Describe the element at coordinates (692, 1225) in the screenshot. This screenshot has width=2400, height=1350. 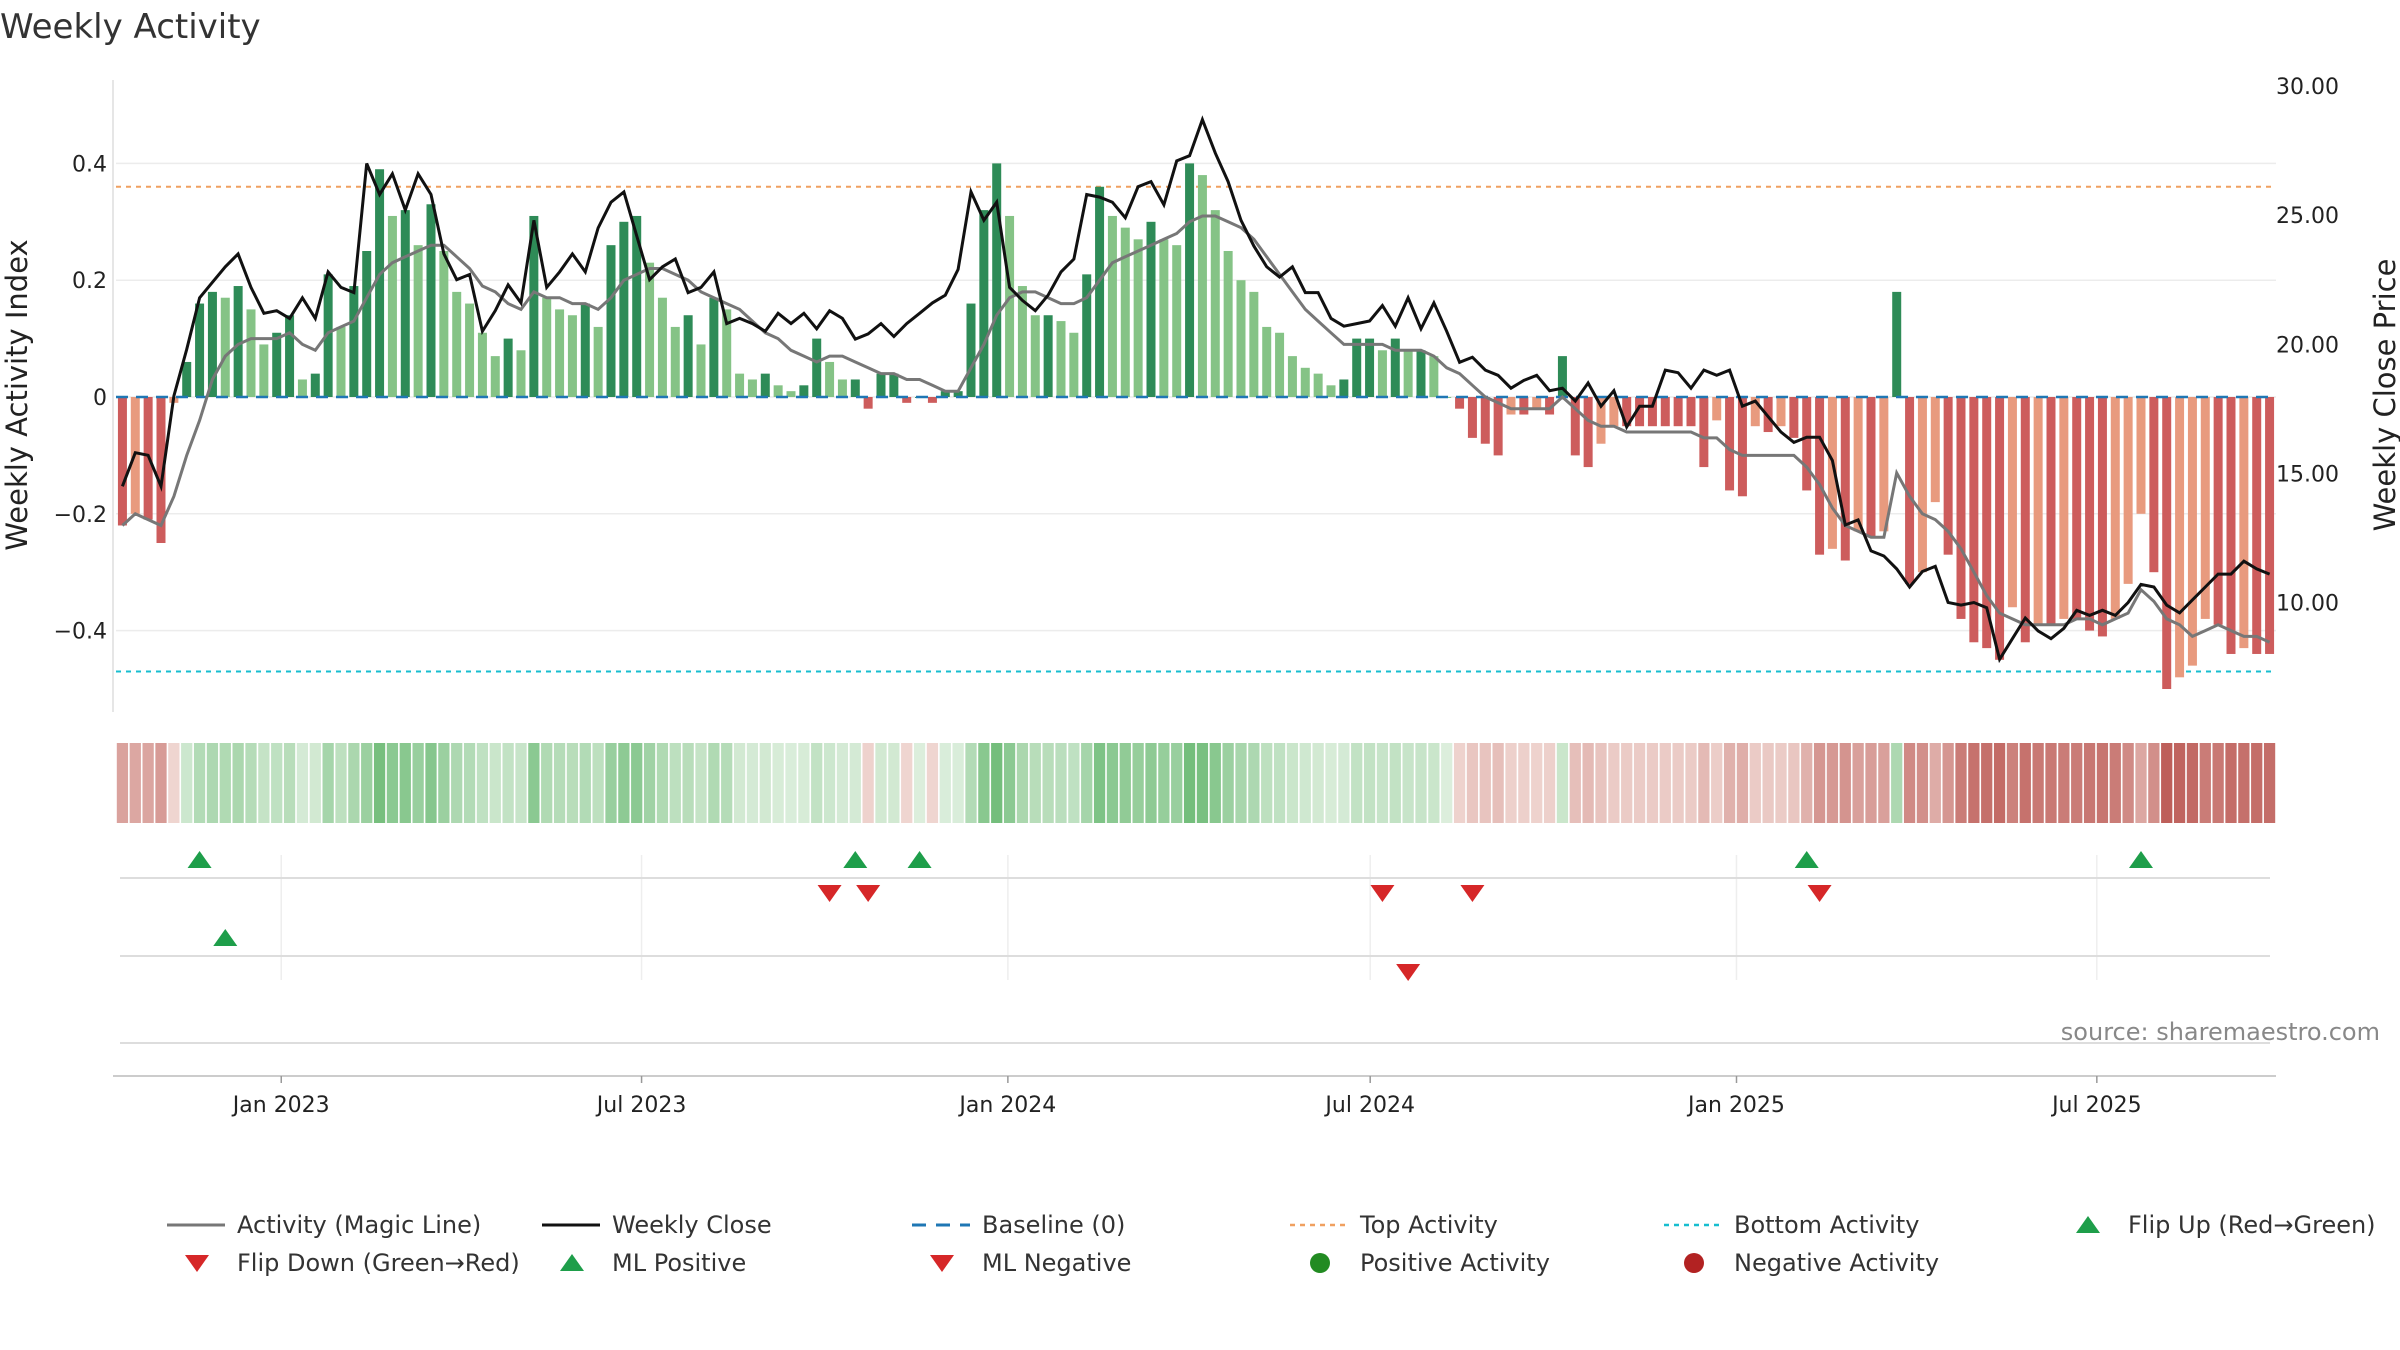
I see `legend-item: Weekly Close` at that location.